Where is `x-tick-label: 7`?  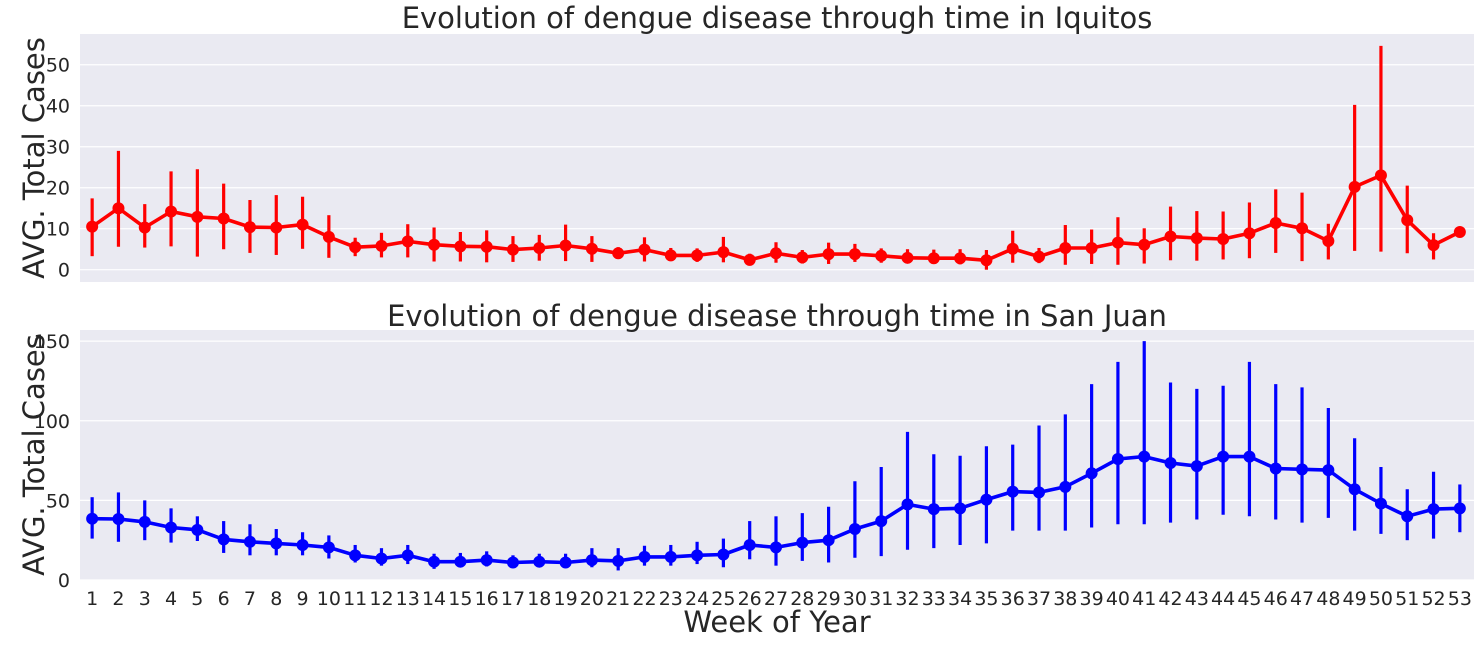 x-tick-label: 7 is located at coordinates (250, 599).